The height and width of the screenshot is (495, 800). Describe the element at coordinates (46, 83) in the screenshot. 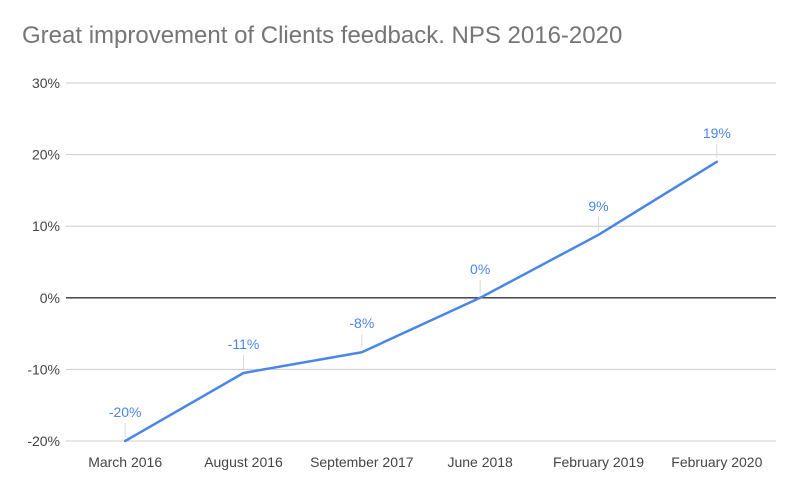

I see `y-tick-label: 30%` at that location.